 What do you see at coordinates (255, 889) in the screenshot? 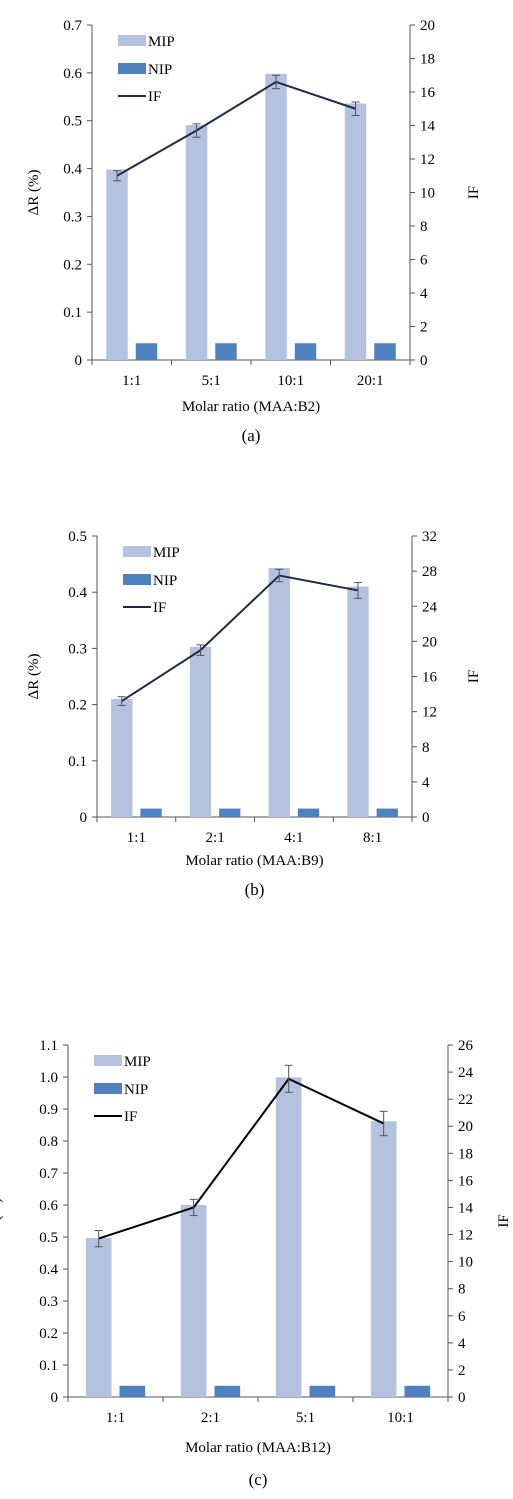
I see `panel-label: (b)` at bounding box center [255, 889].